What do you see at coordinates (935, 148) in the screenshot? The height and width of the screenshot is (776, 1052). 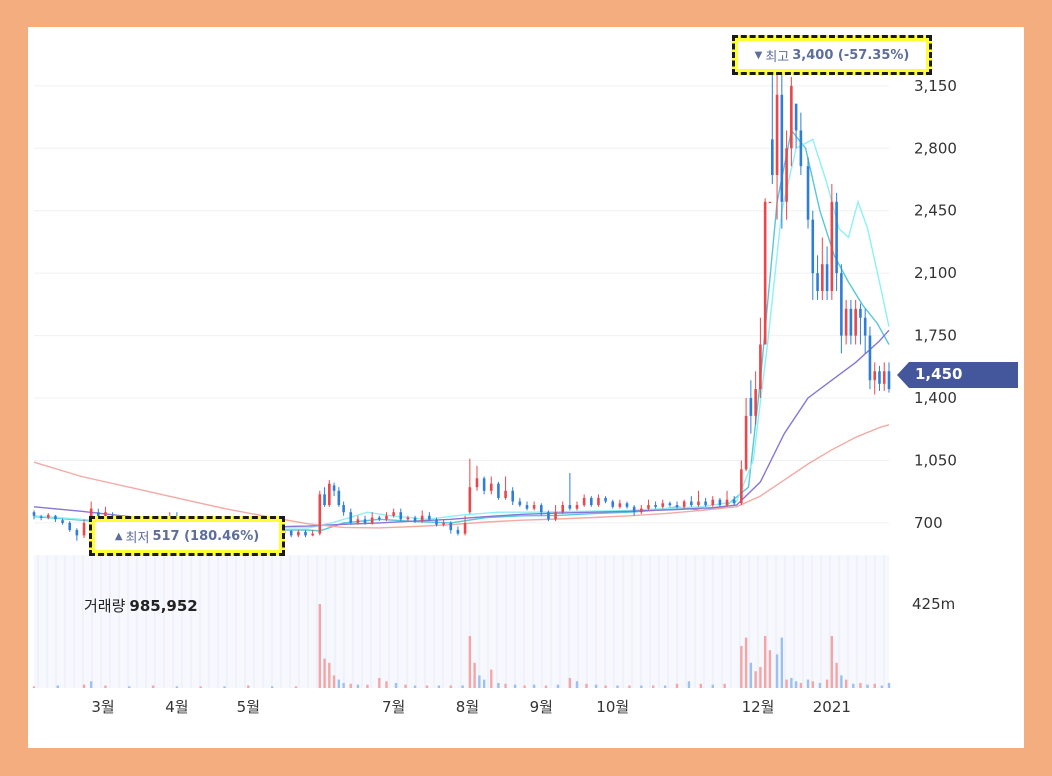 I see `price-tick-label: 2,800` at bounding box center [935, 148].